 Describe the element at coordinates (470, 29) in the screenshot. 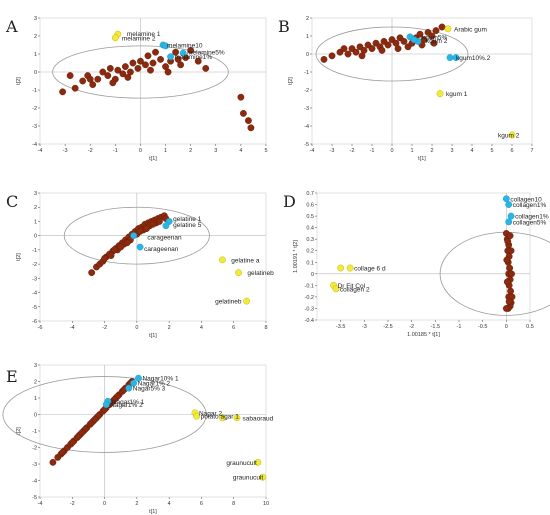

I see `point-label: Arabic gum` at that location.